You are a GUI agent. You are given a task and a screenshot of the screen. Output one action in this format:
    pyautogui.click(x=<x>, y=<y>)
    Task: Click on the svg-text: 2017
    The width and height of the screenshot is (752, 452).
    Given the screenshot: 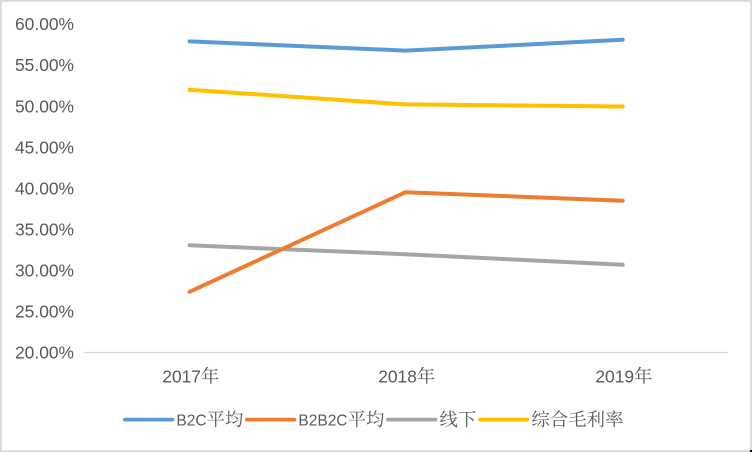 What is the action you would take?
    pyautogui.click(x=181, y=376)
    